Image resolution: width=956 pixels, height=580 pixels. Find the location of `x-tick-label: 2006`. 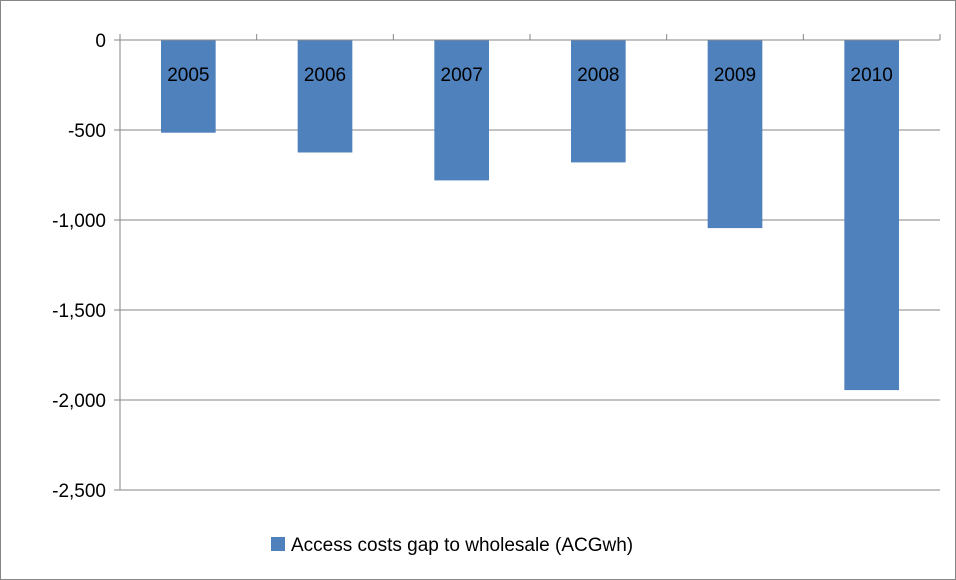

x-tick-label: 2006 is located at coordinates (325, 75).